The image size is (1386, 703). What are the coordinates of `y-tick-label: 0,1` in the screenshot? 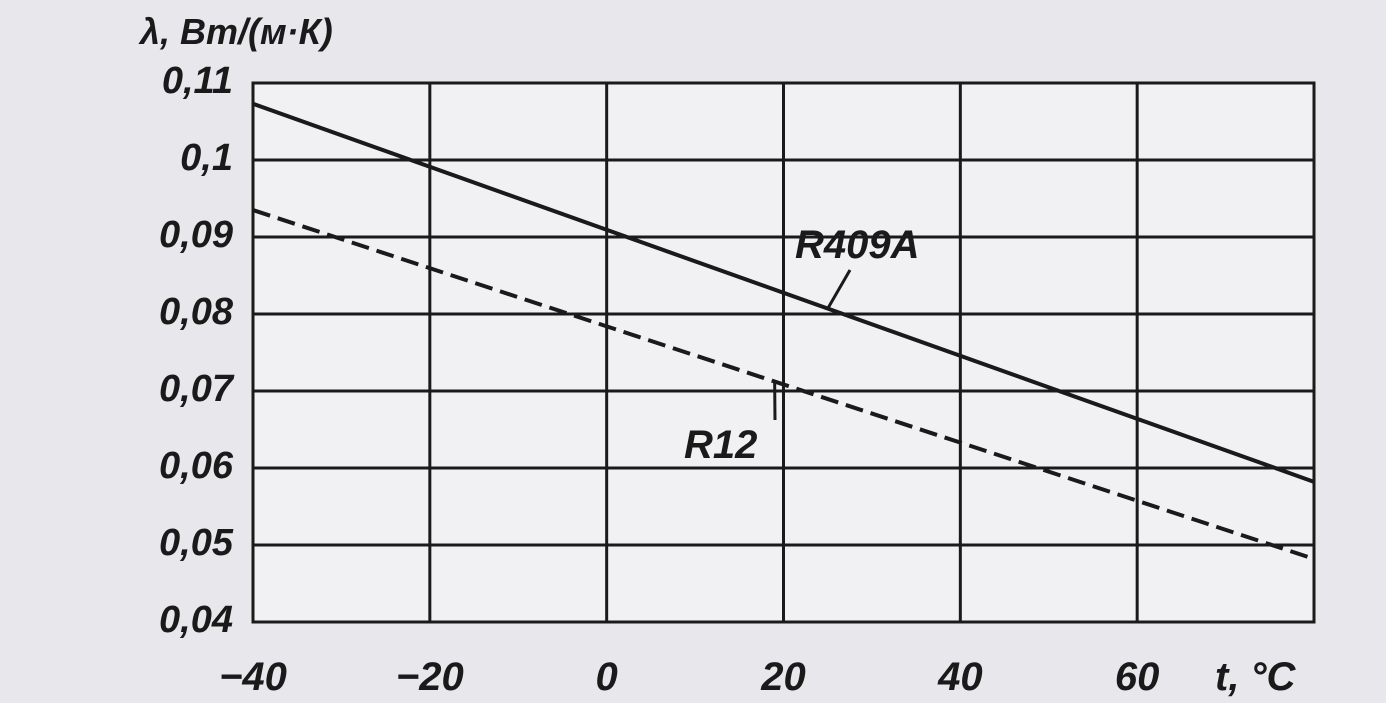 It's located at (206, 158).